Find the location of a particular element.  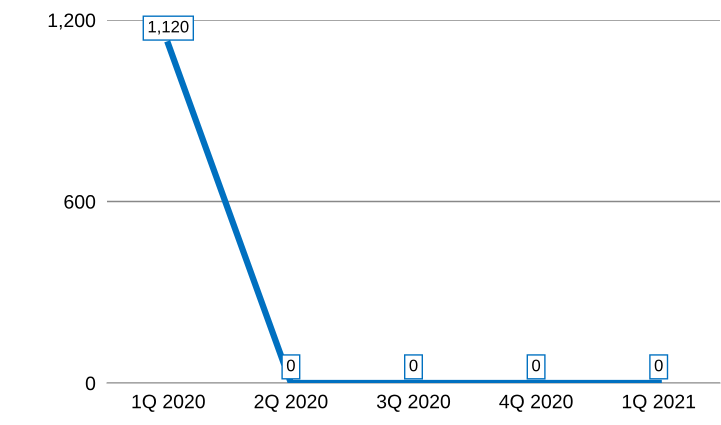

data-label: 1,120 is located at coordinates (168, 27).